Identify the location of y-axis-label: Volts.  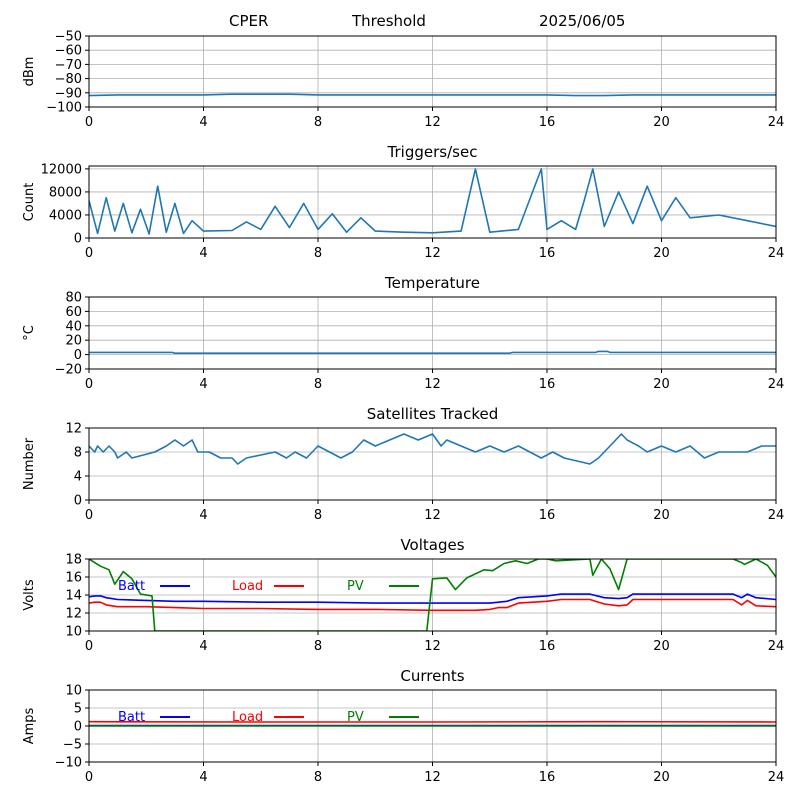
(29, 595).